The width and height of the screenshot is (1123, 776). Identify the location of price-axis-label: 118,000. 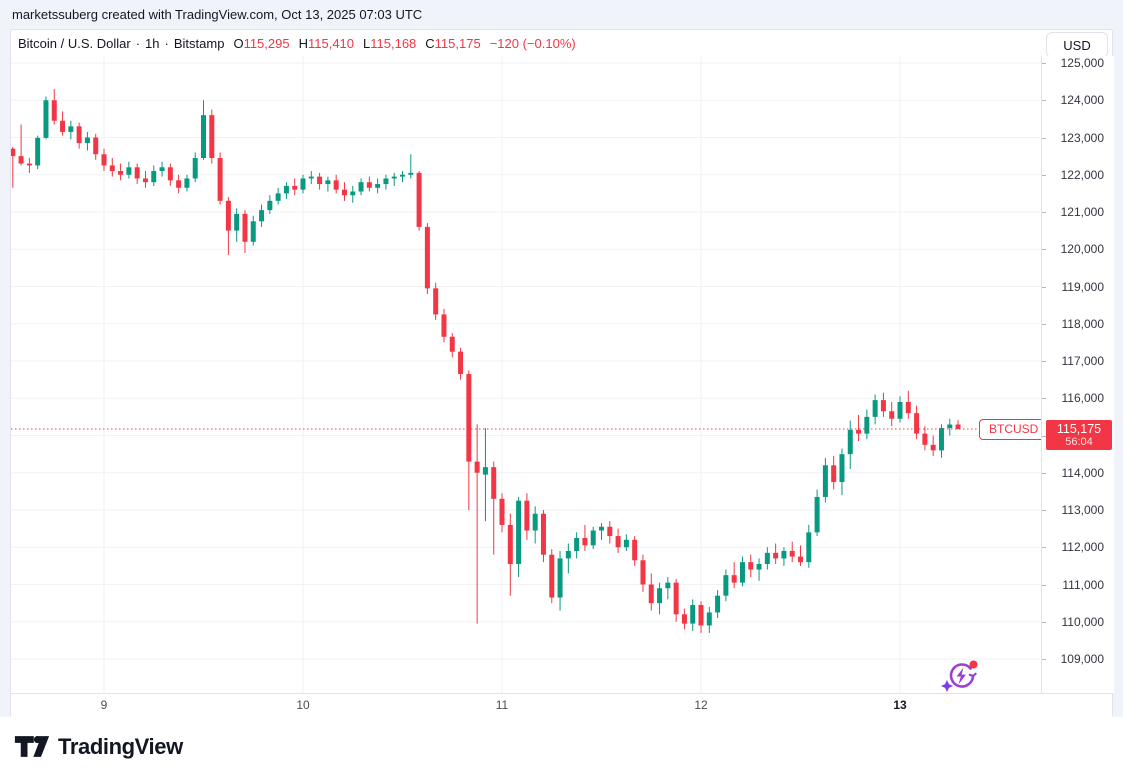
(1083, 323).